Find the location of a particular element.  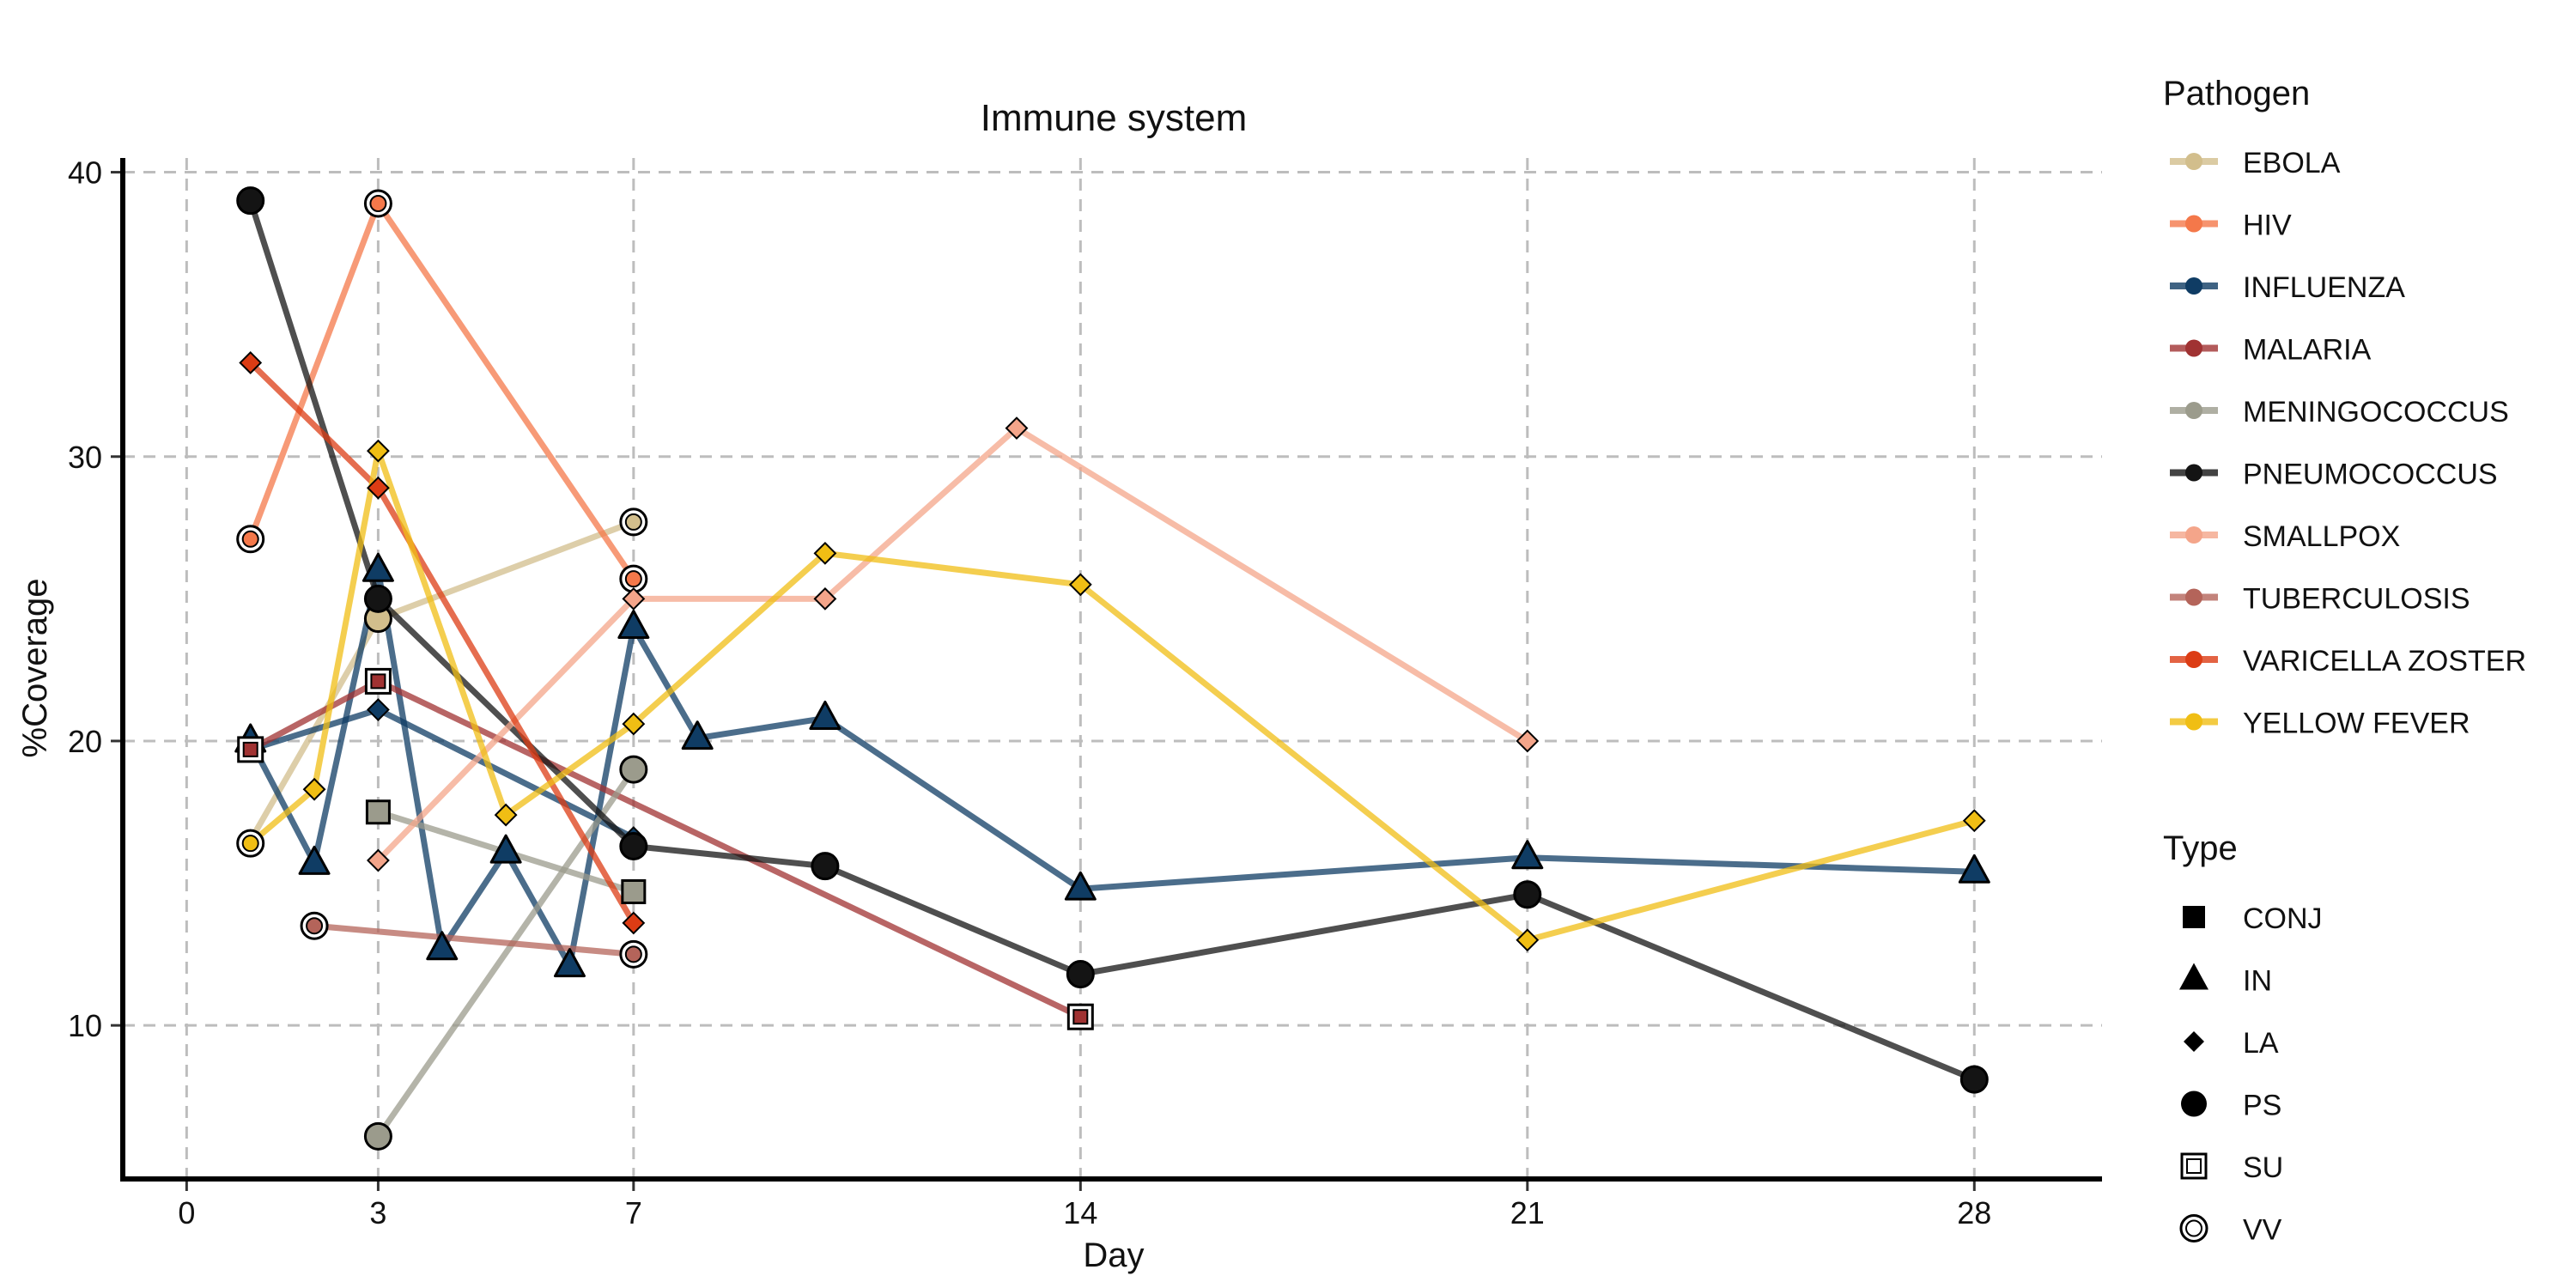

series-line-meningococcus-ps is located at coordinates (505, 952).